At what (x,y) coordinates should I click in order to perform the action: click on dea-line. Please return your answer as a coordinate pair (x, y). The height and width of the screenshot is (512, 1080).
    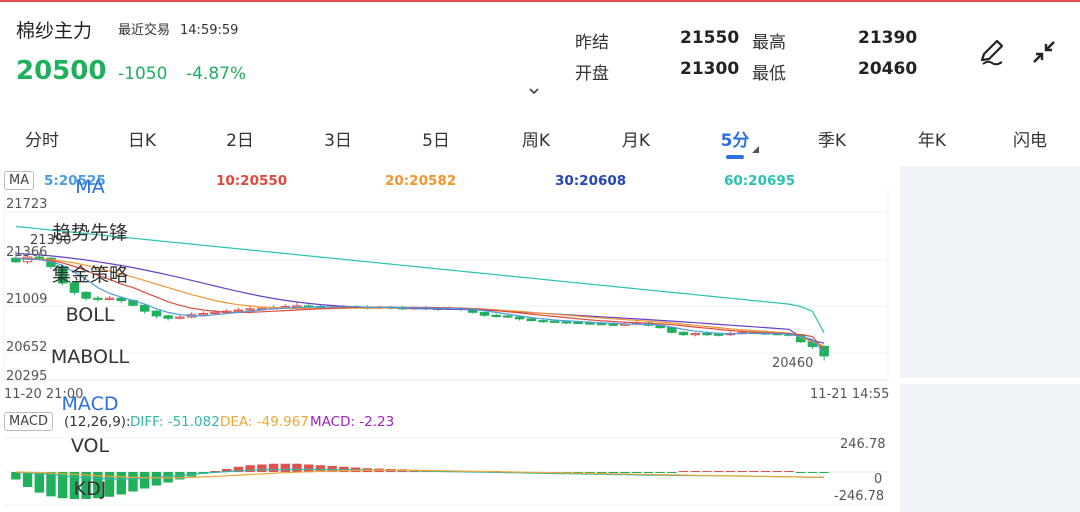
    Looking at the image, I should click on (420, 474).